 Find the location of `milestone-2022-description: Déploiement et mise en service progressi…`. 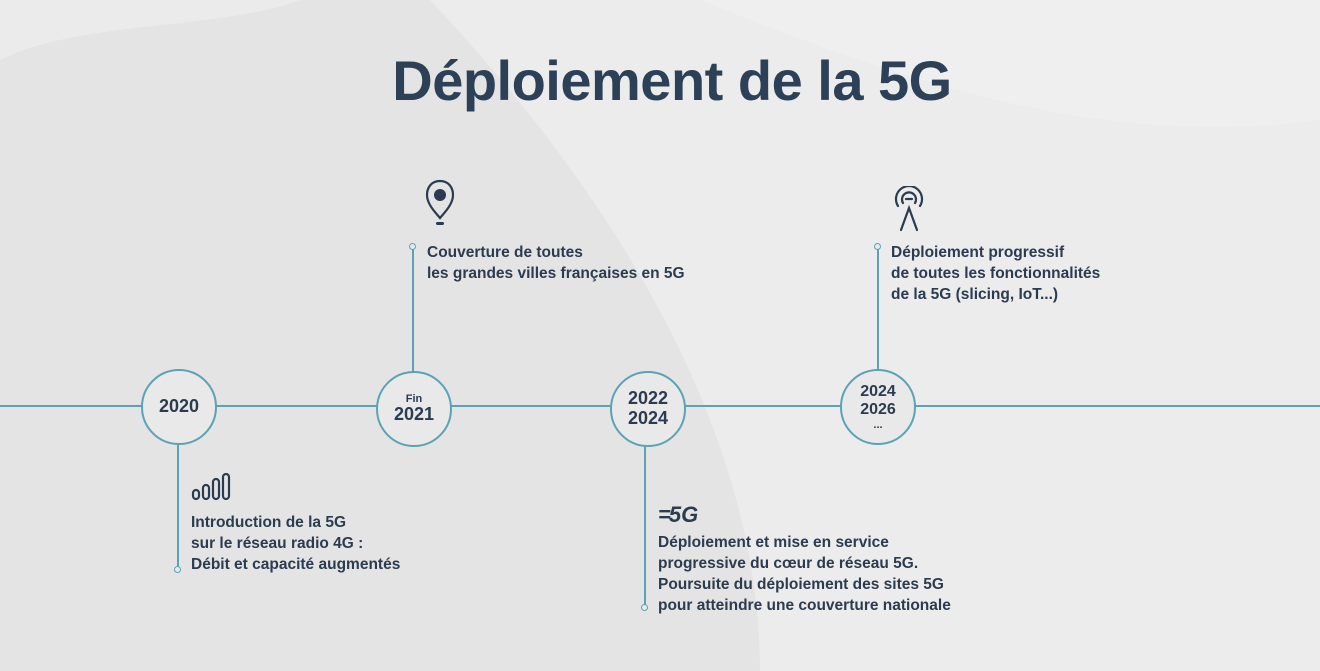

milestone-2022-description: Déploiement et mise en service progressi… is located at coordinates (804, 574).